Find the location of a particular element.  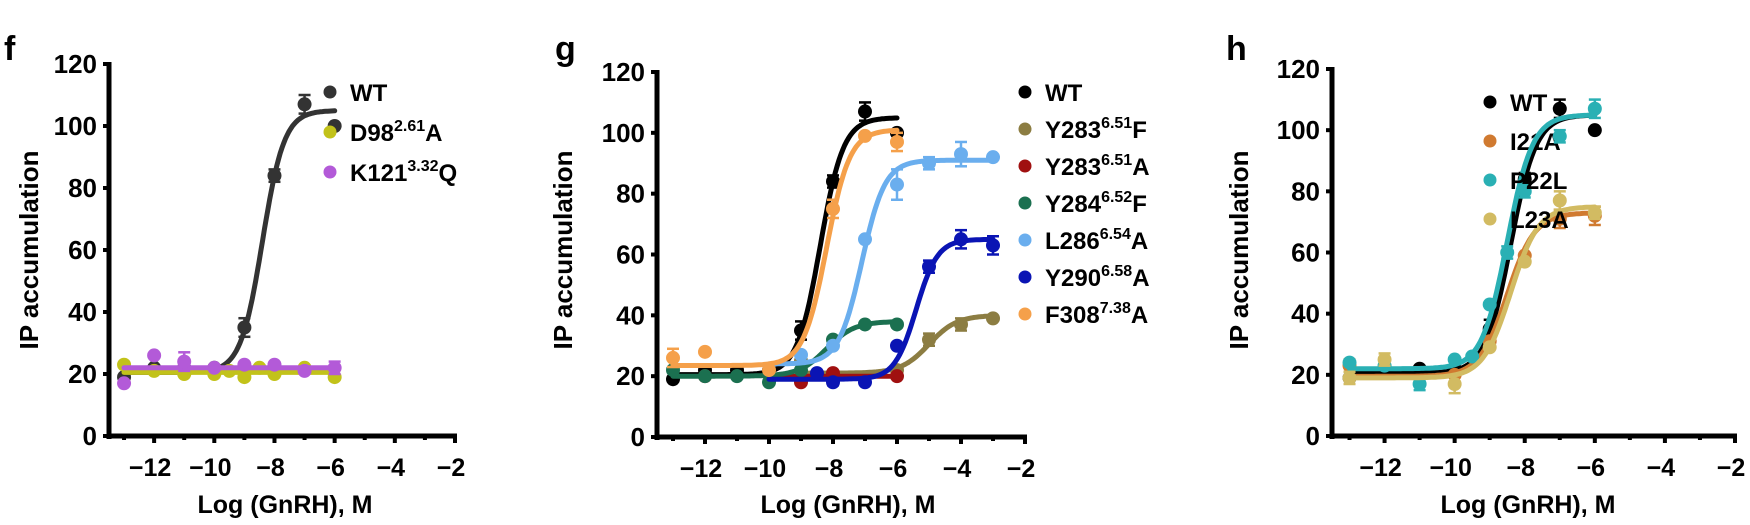

legend-entry: Y2836.51F is located at coordinates (1082, 129).